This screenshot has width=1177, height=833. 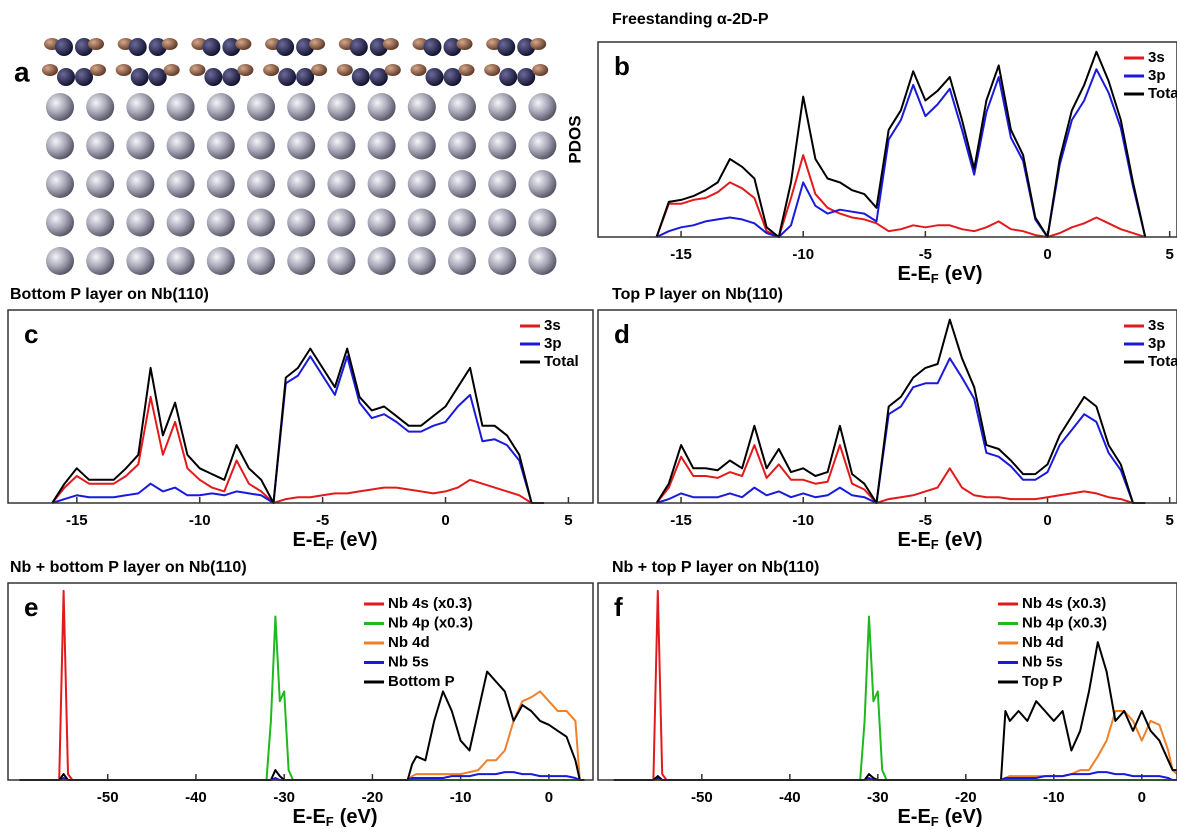 What do you see at coordinates (109, 294) in the screenshot?
I see `chart-title: Bottom P layer on Nb(110)` at bounding box center [109, 294].